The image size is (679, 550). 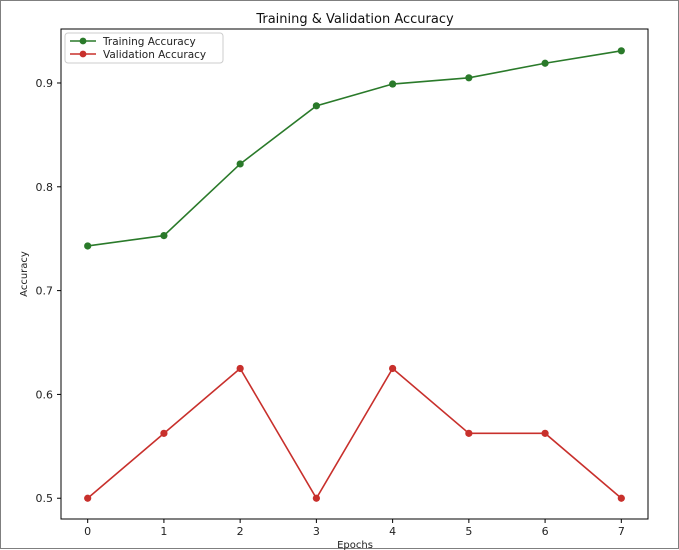 I want to click on x-tick-label: 5, so click(x=468, y=531).